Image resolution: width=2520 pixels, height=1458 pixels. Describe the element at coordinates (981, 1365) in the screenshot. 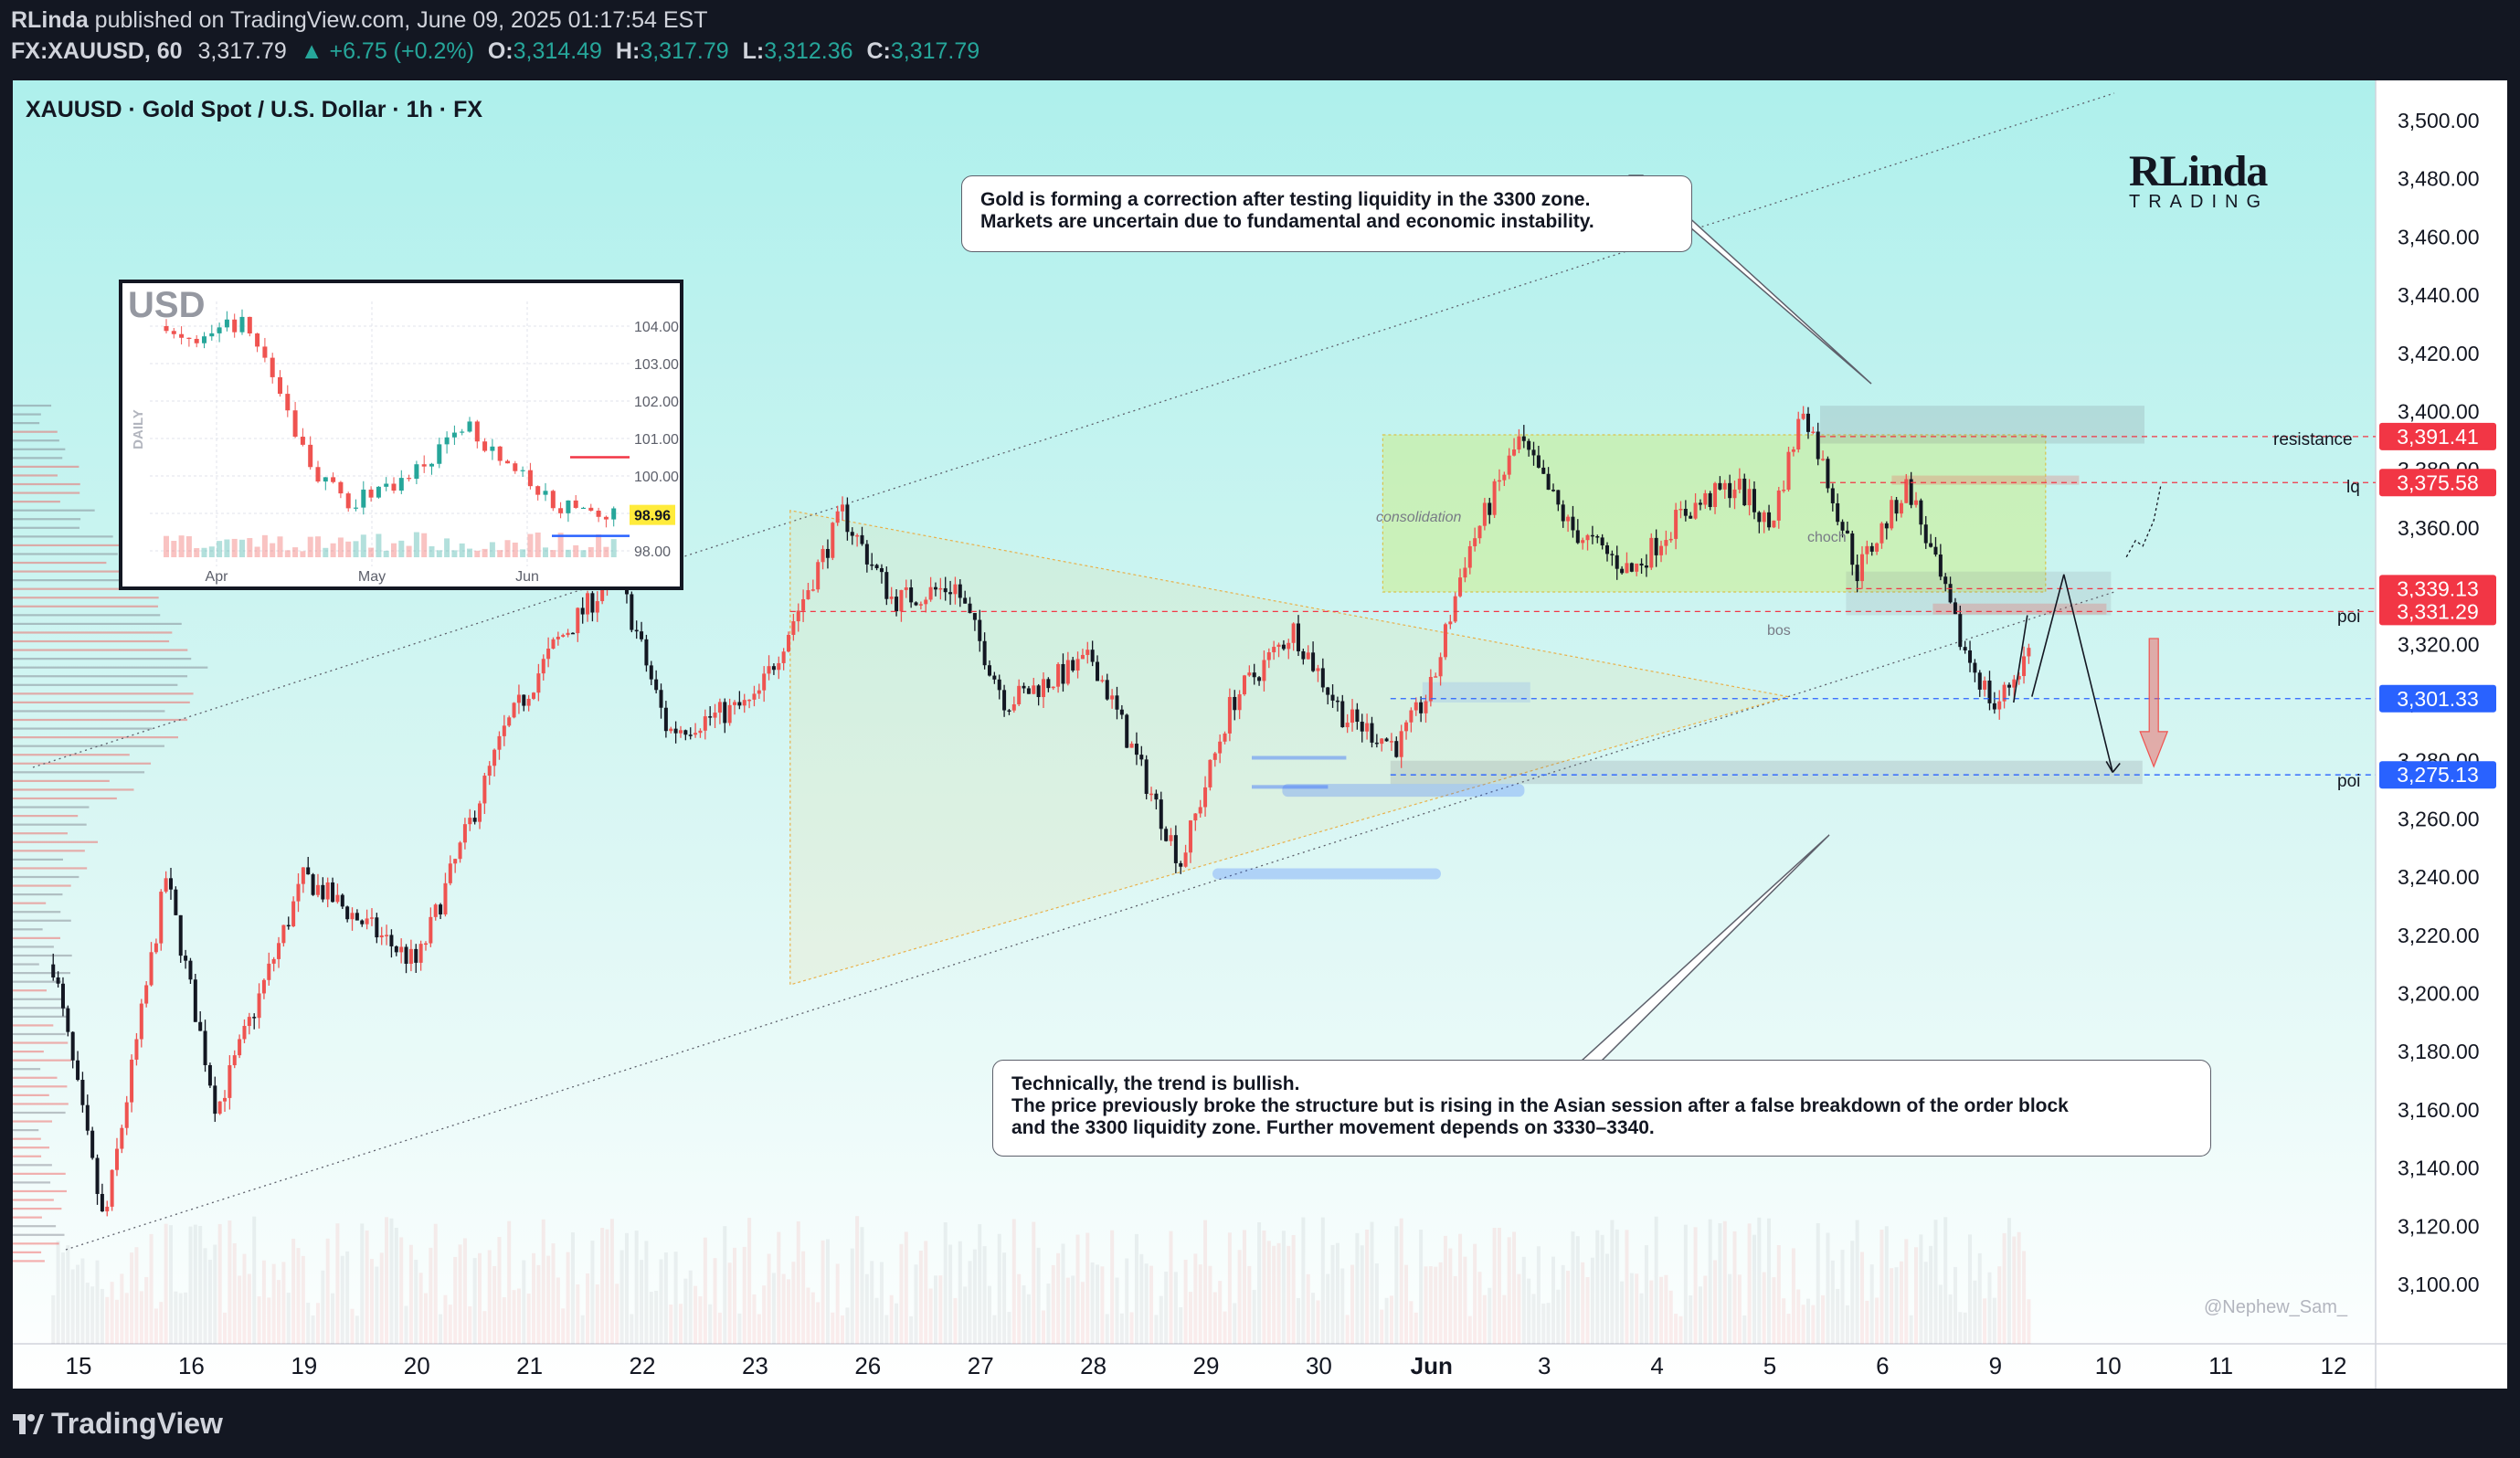

I see `time-tick: 27` at that location.